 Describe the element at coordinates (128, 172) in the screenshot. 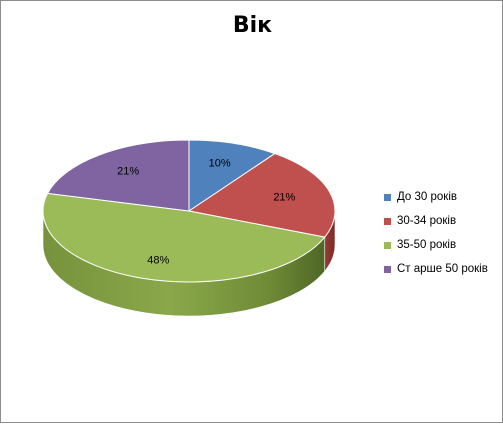

I see `data-label-fourth: 21%` at that location.